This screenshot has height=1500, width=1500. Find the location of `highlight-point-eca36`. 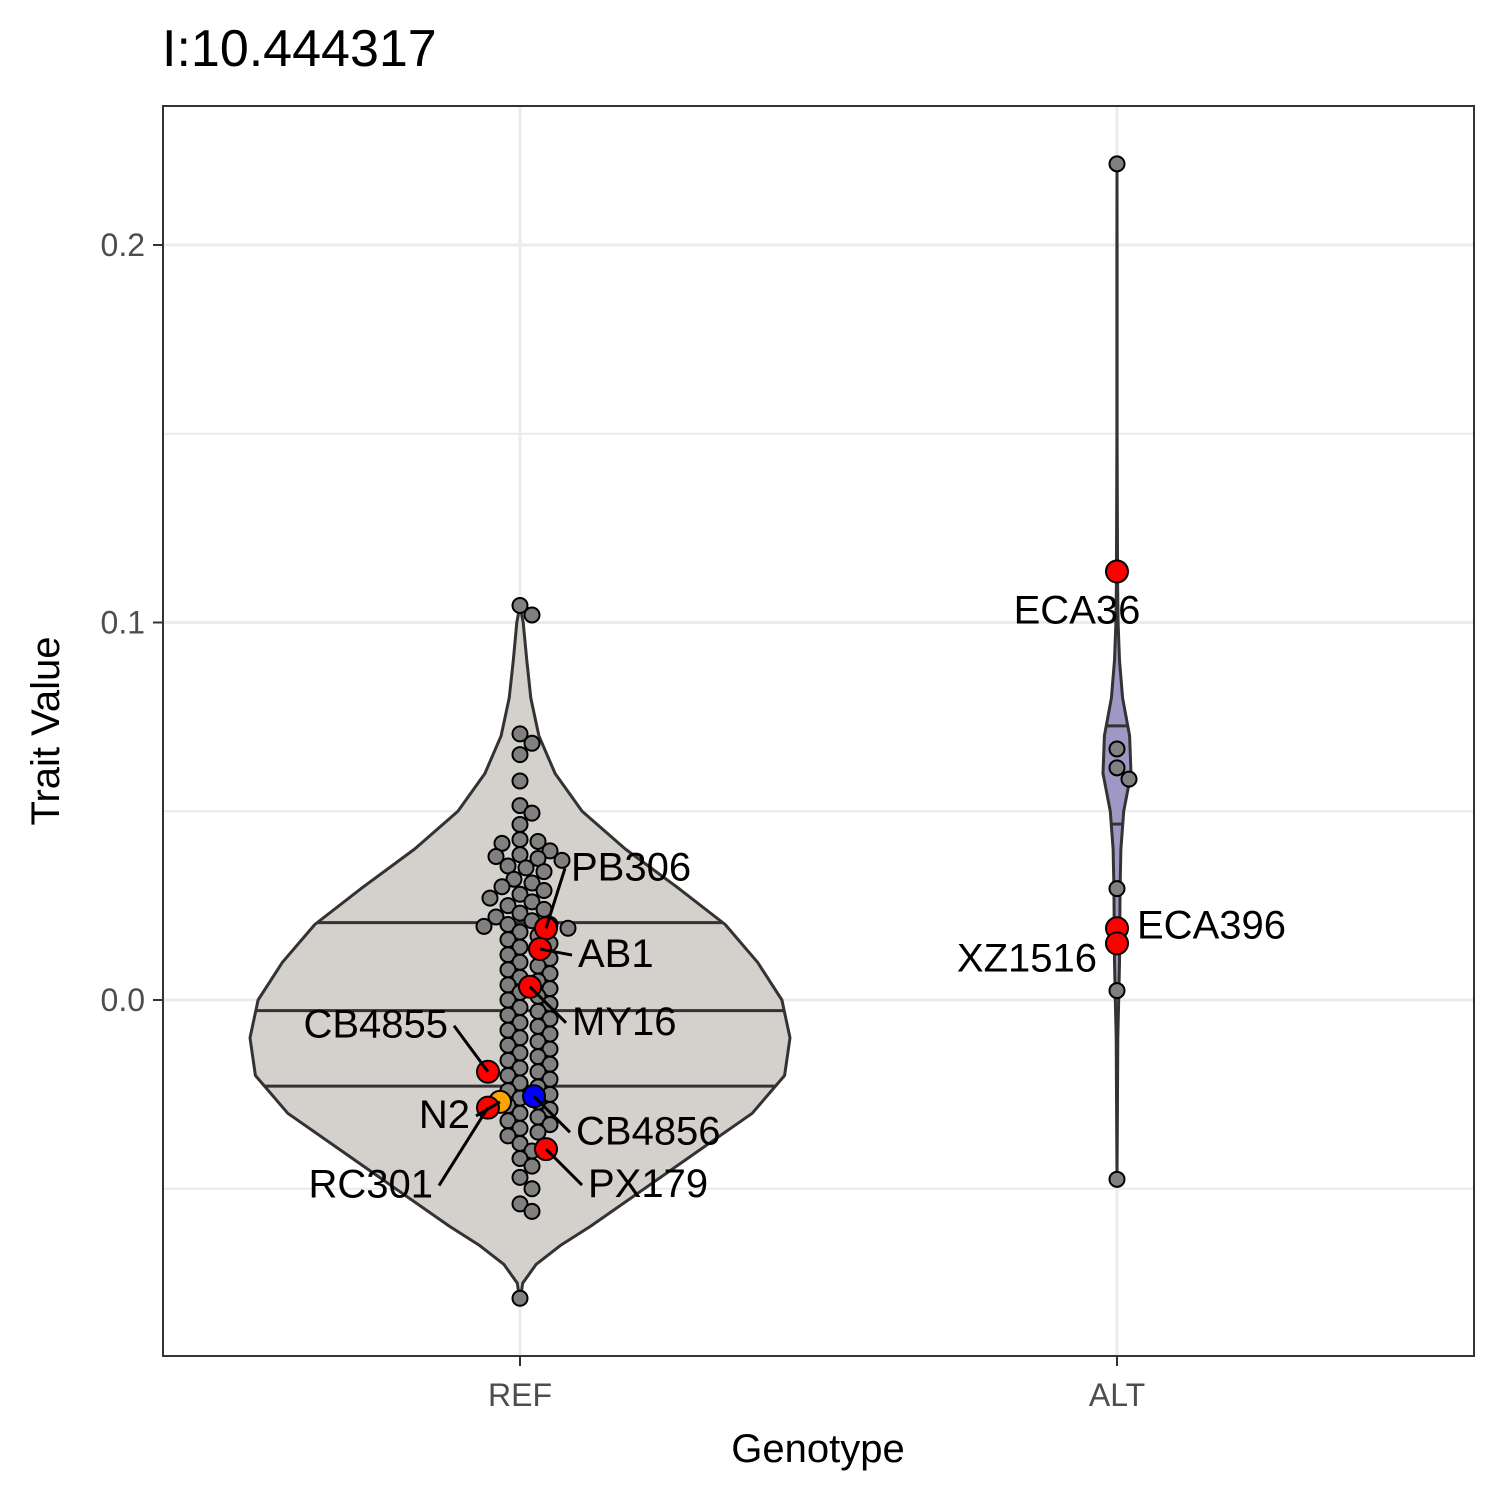

highlight-point-eca36 is located at coordinates (1117, 571).